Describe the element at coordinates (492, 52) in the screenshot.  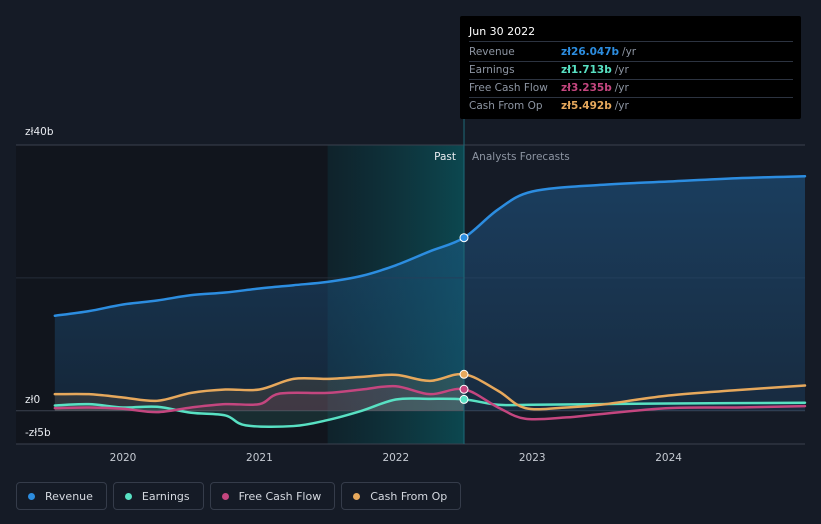
I see `tooltip-row-label: Revenue` at that location.